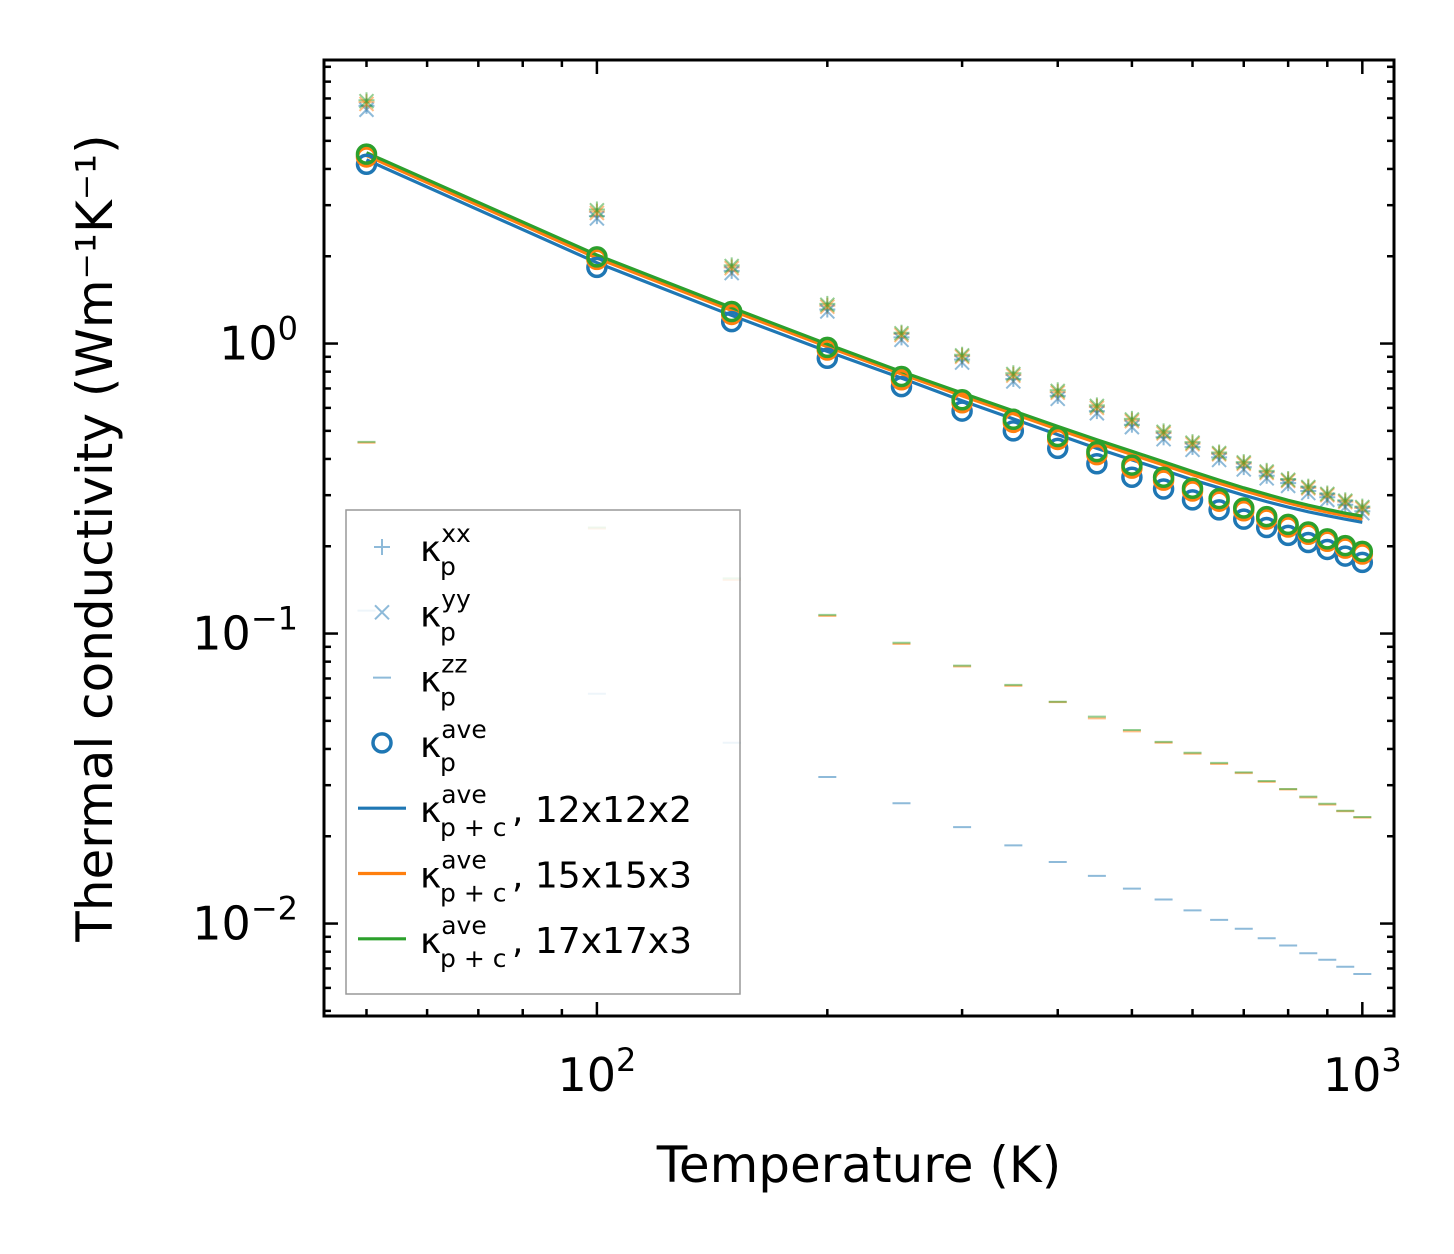  I want to click on point--p-yy-12x12x2-5, so click(962, 362).